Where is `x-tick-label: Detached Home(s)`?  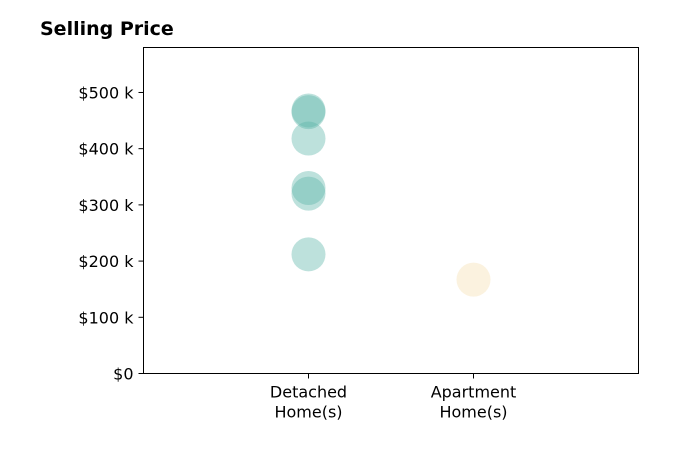
x-tick-label: Detached Home(s) is located at coordinates (308, 402).